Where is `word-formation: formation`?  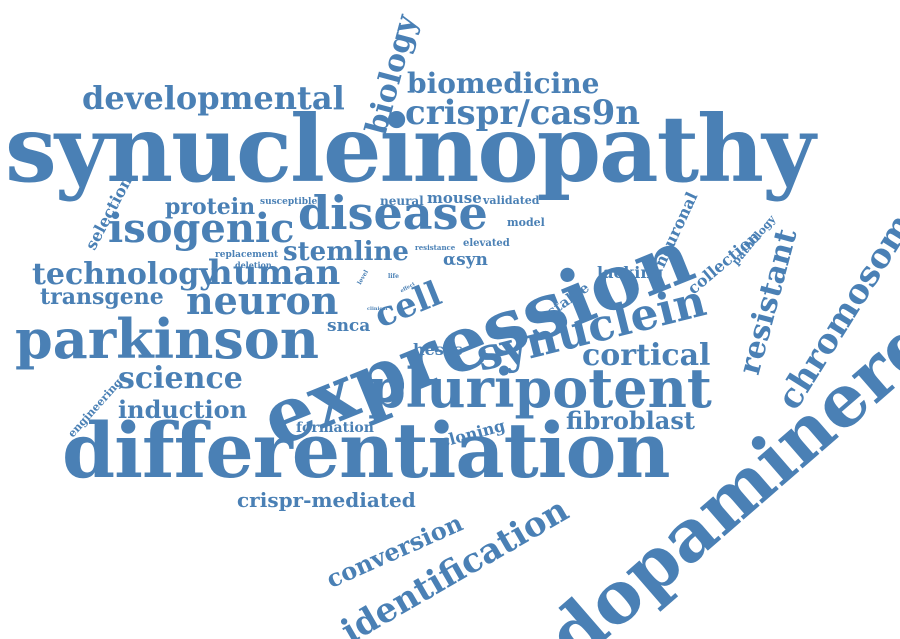
word-formation: formation is located at coordinates (335, 428).